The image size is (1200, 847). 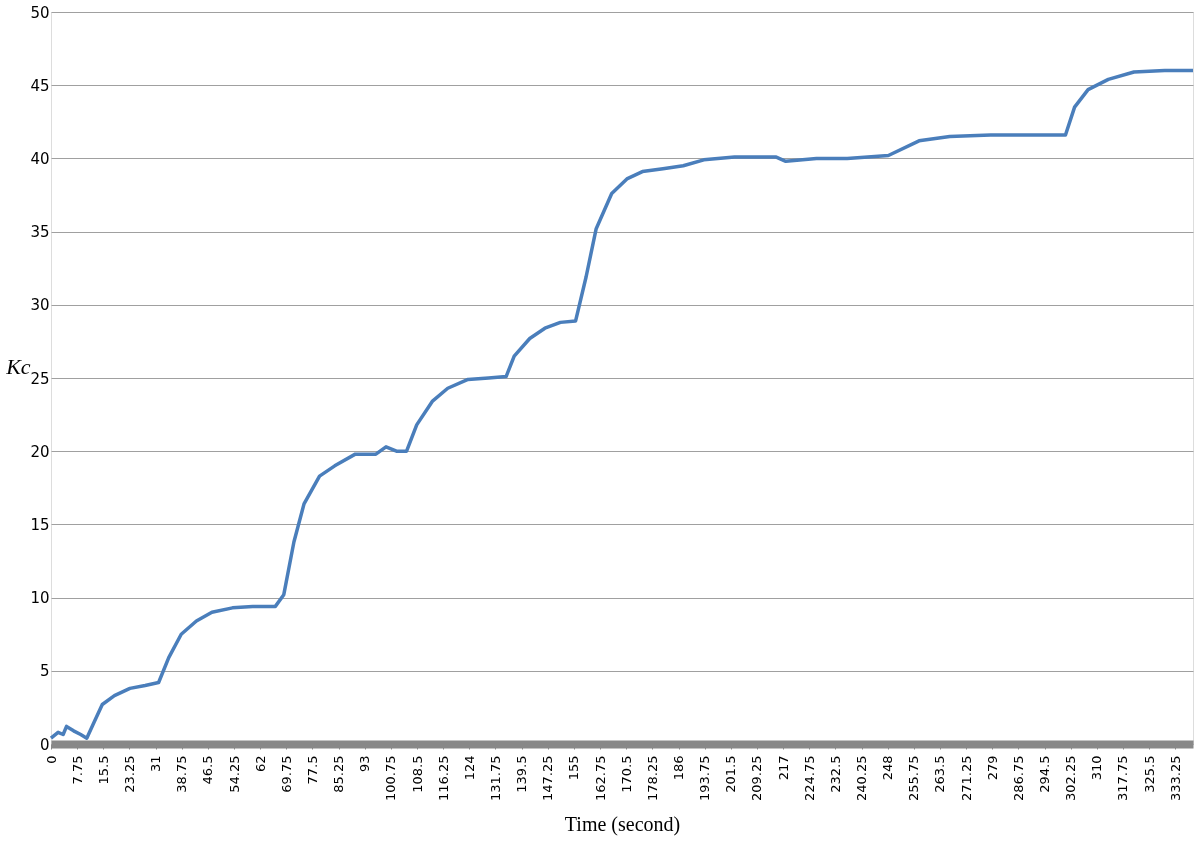 I want to click on x-tick-label: 217, so click(x=783, y=768).